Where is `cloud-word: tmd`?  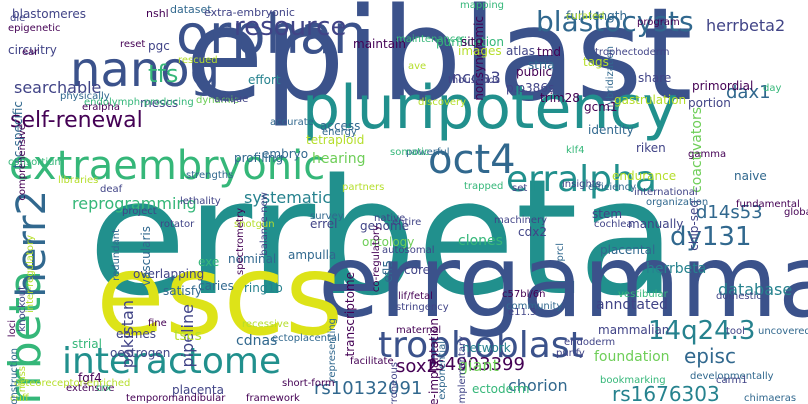
cloud-word: tmd is located at coordinates (549, 52).